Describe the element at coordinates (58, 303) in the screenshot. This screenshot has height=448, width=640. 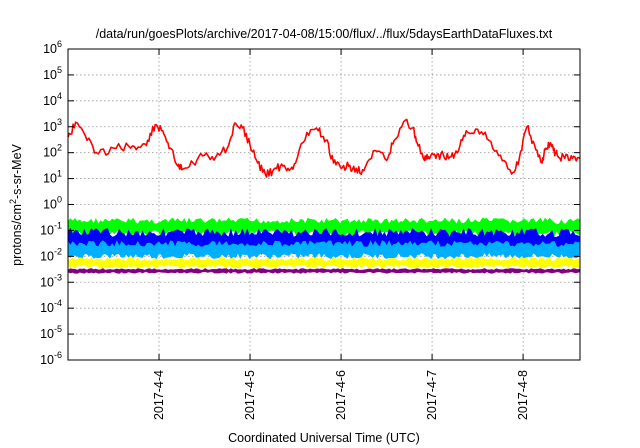
I see `y-tick-exp: -4` at that location.